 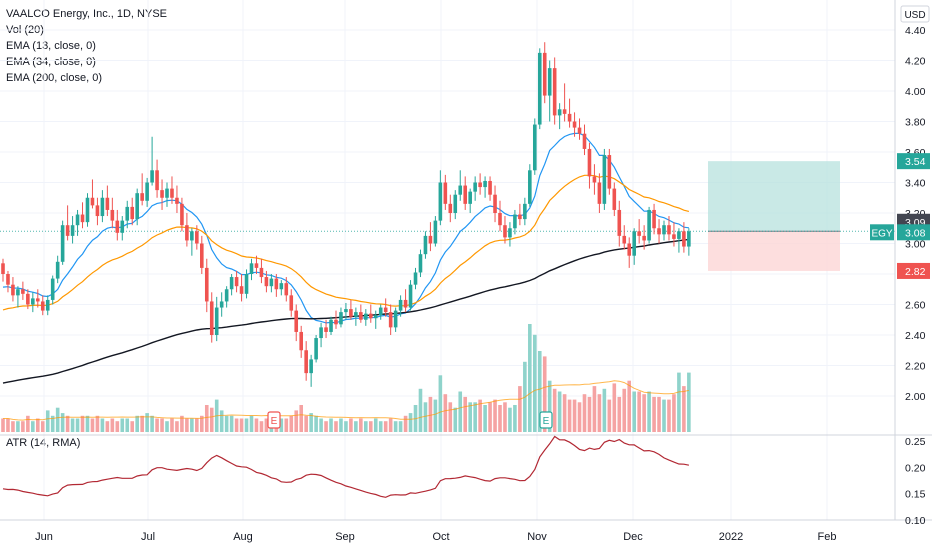 I want to click on stop-zone, so click(x=774, y=251).